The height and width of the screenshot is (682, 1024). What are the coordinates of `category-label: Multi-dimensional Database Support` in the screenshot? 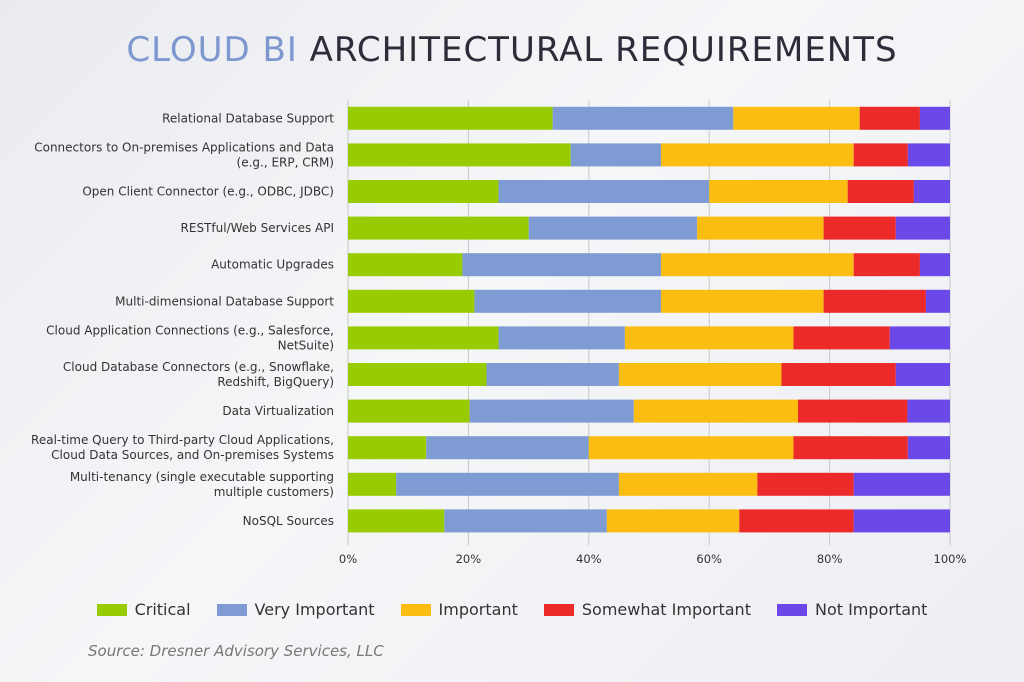 It's located at (224, 301).